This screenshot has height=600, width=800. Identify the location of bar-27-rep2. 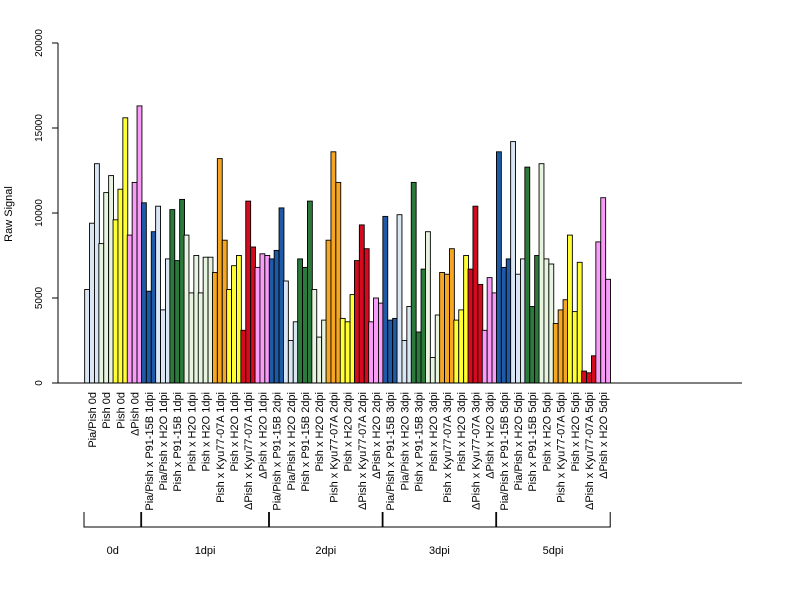
(461, 346).